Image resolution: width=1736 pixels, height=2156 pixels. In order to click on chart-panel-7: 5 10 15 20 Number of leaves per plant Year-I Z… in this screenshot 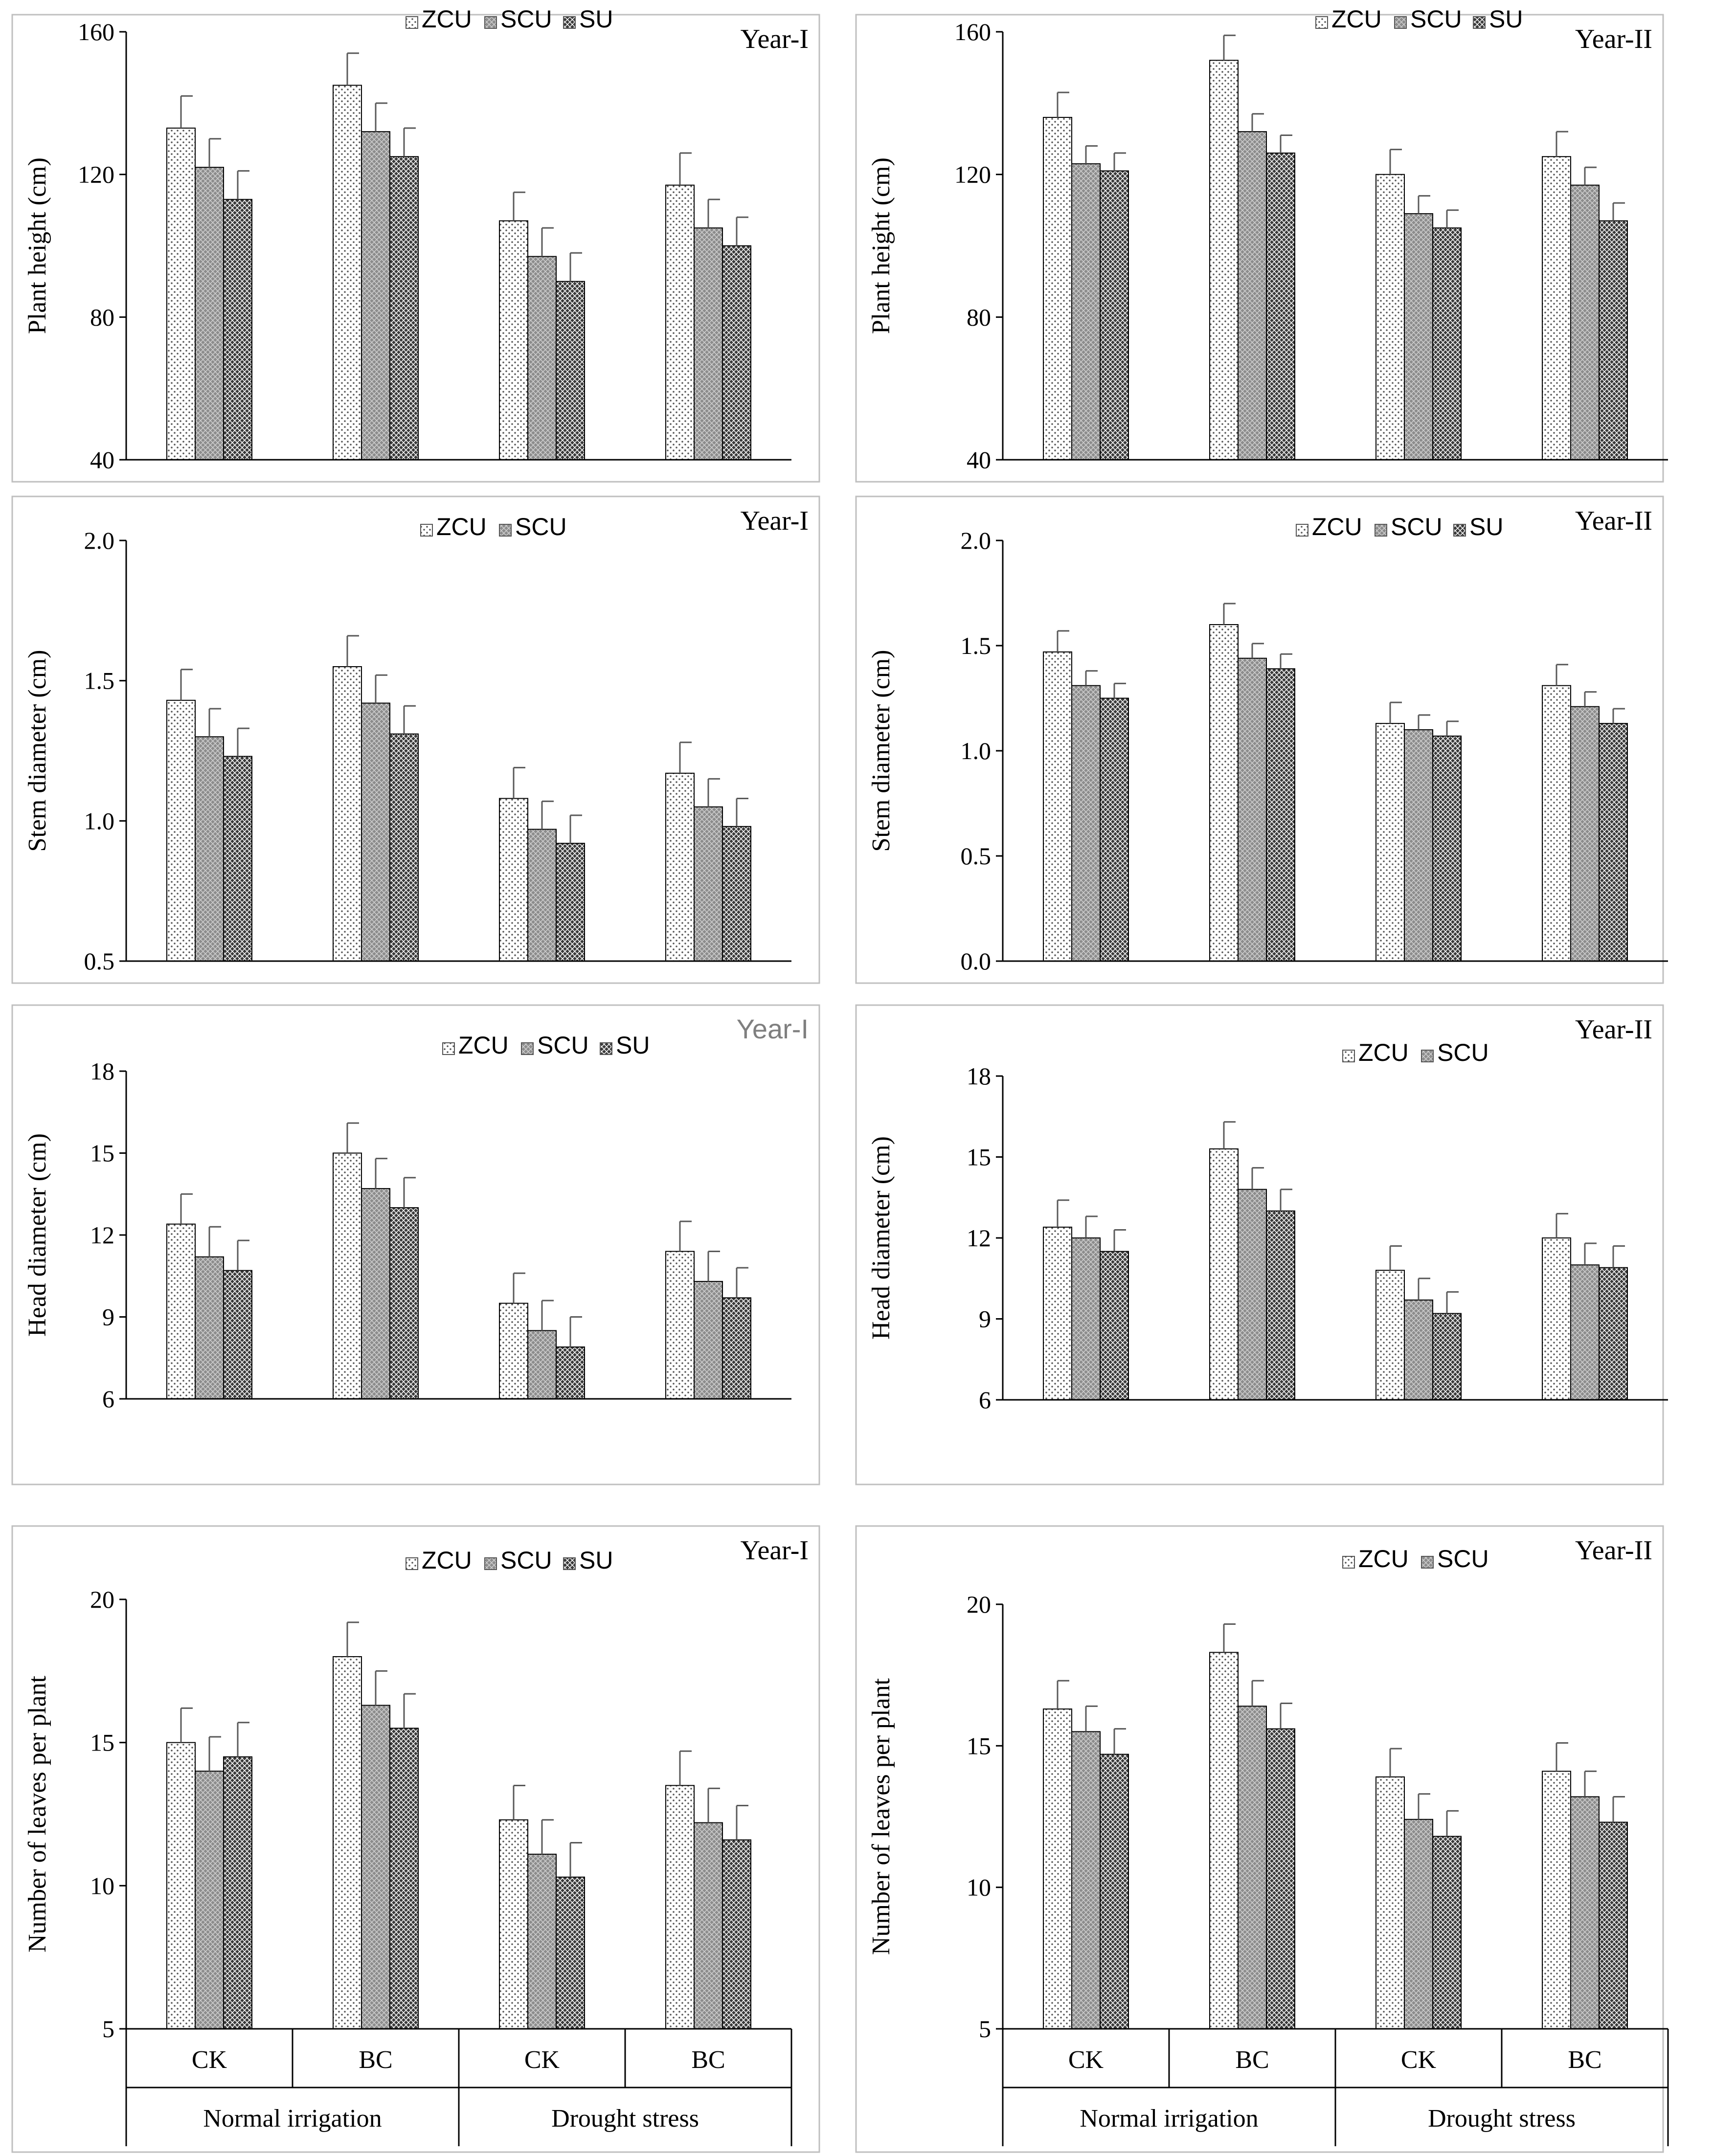, I will do `click(415, 1839)`.